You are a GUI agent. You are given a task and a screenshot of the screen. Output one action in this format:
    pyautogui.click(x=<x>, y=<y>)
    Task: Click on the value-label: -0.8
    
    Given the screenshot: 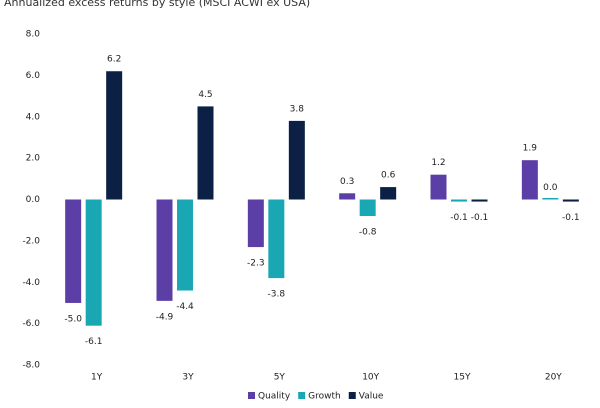 What is the action you would take?
    pyautogui.click(x=368, y=233)
    